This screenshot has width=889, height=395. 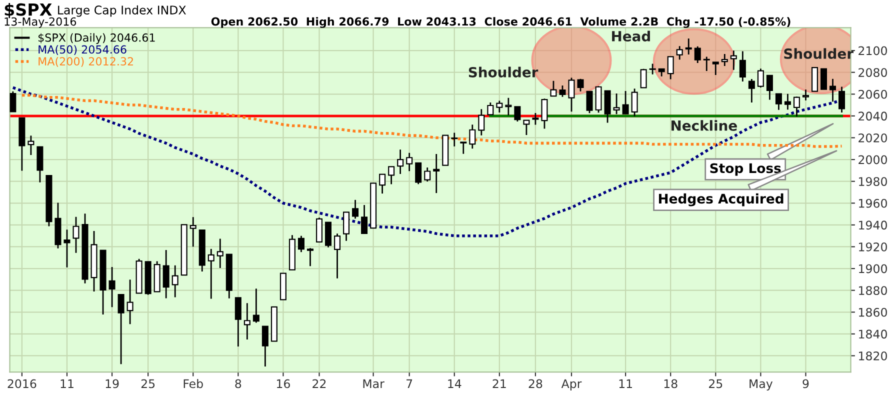 What do you see at coordinates (148, 383) in the screenshot?
I see `x-tick-label: 25` at bounding box center [148, 383].